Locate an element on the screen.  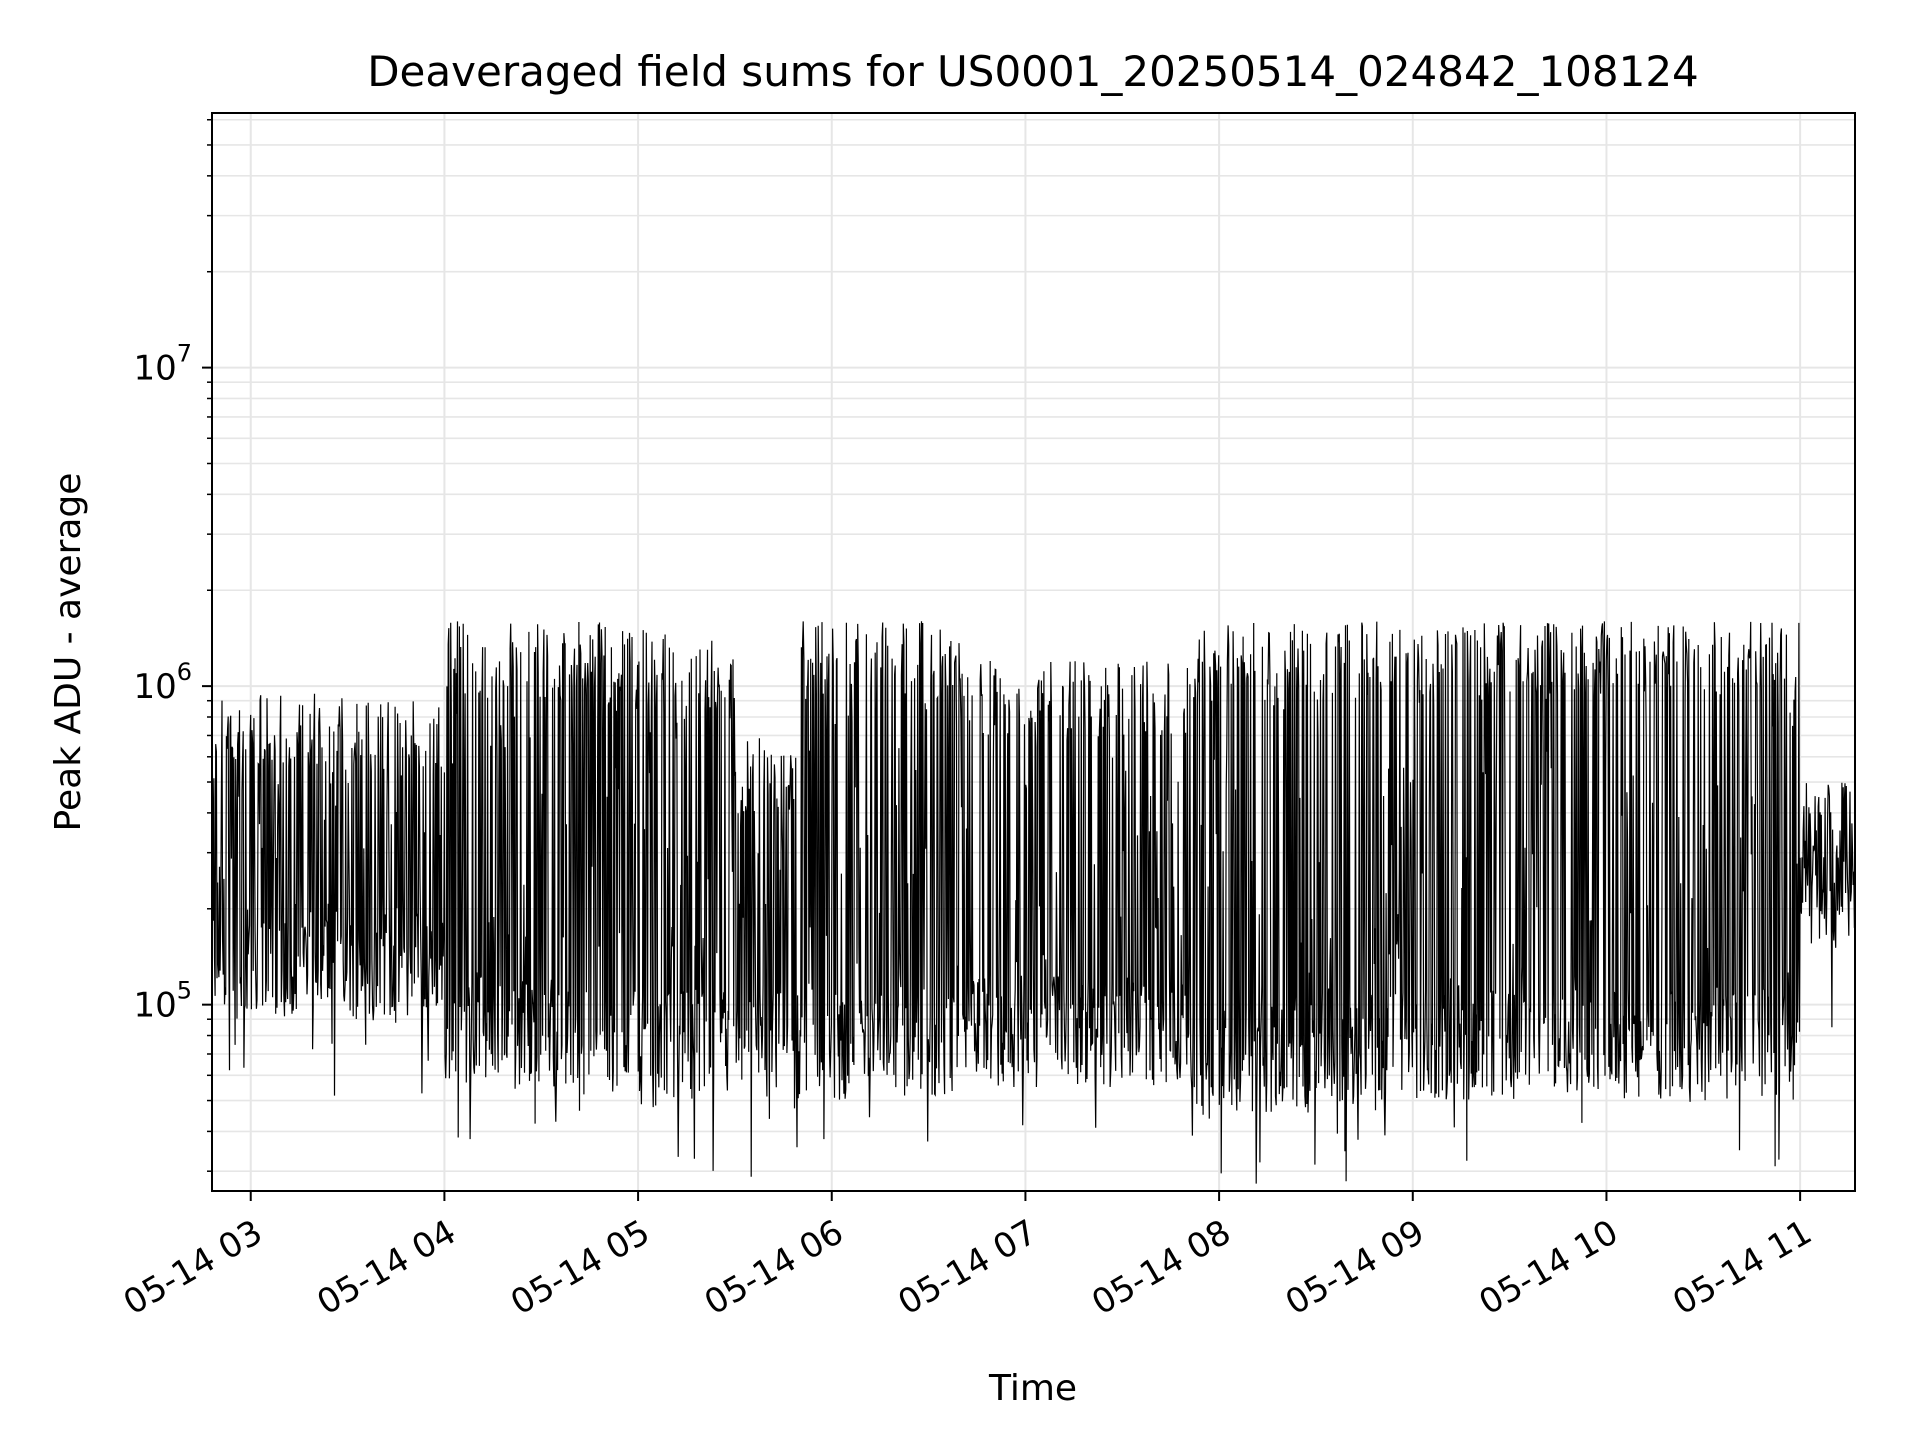
y-axis-label: Peak ADU - average is located at coordinates (68, 652).